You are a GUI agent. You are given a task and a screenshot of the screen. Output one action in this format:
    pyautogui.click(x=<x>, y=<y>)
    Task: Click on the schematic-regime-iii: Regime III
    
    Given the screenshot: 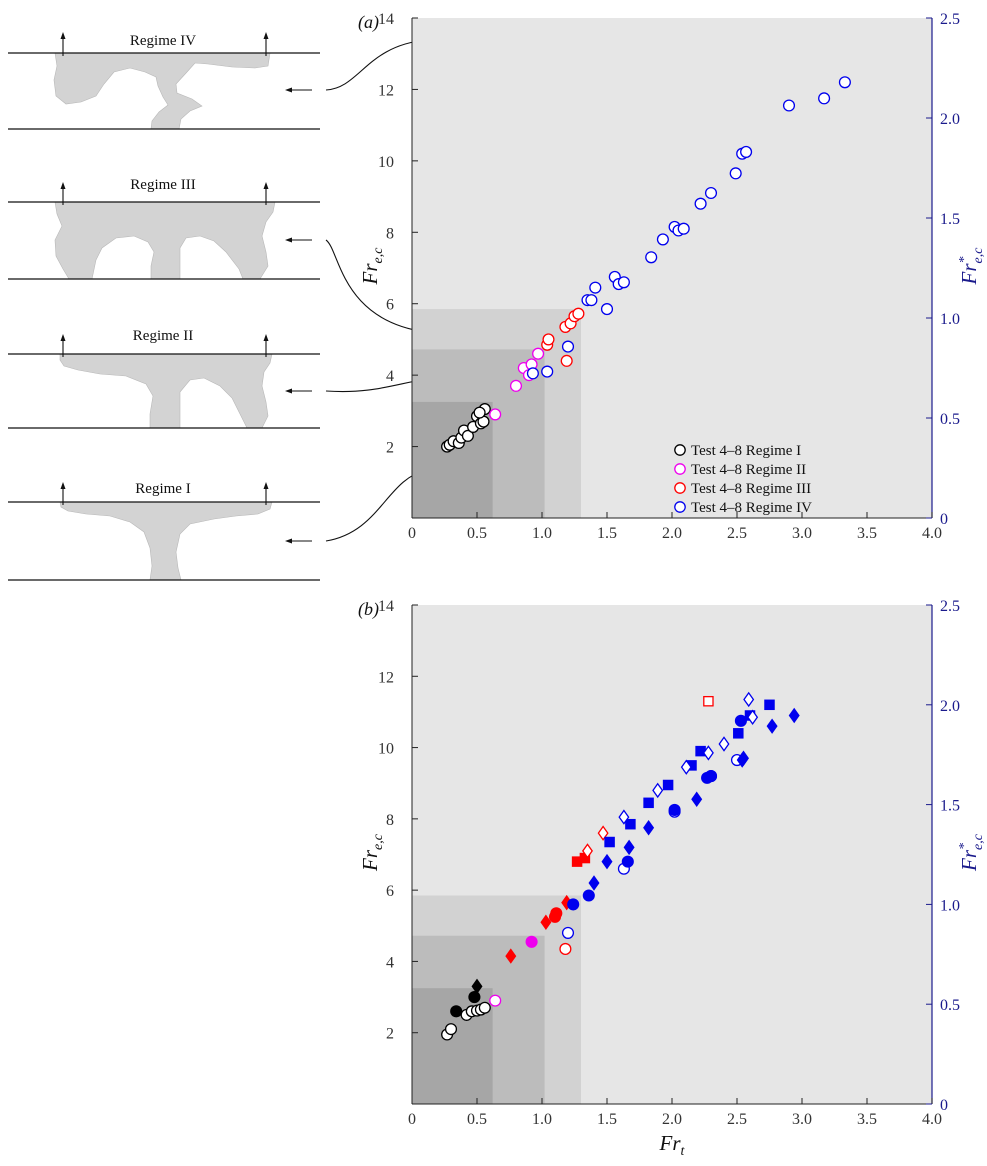 What is the action you would take?
    pyautogui.click(x=164, y=228)
    